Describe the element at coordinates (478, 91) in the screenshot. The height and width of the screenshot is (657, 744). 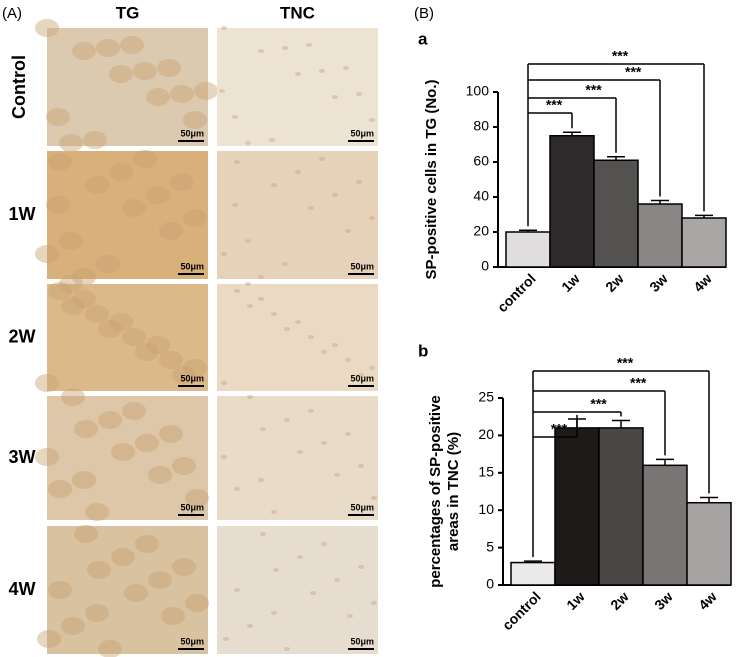
I see `y-tick-label: 100` at that location.